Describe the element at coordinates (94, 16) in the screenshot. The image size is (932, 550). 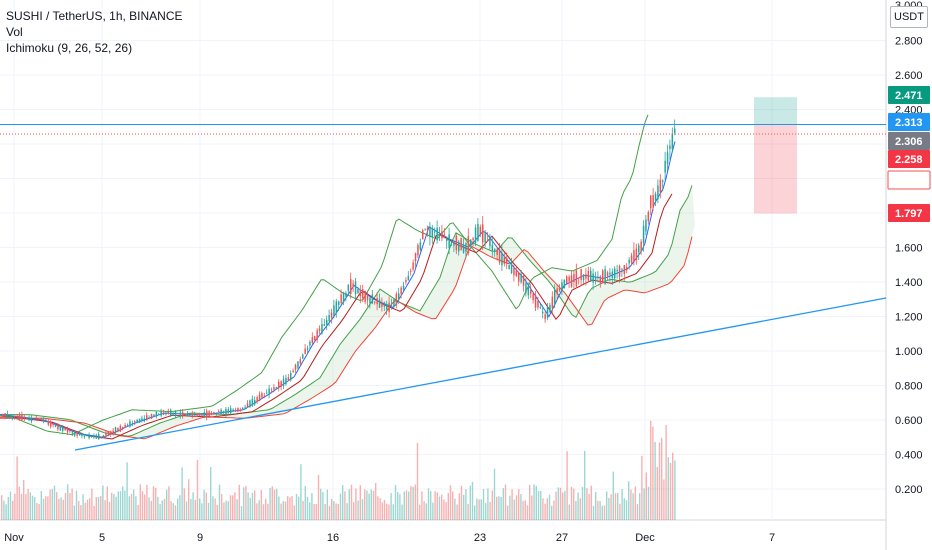
I see `symbol-title: SUSHI / TetherUS, 1h, BINANCE` at that location.